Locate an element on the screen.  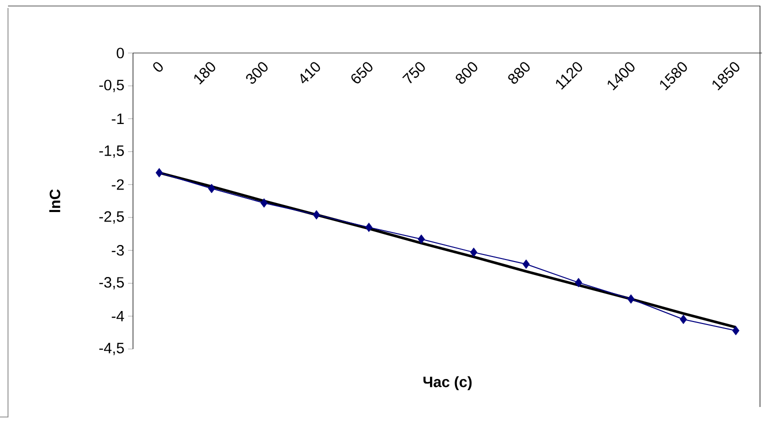
x-tick-label: 650 is located at coordinates (361, 73).